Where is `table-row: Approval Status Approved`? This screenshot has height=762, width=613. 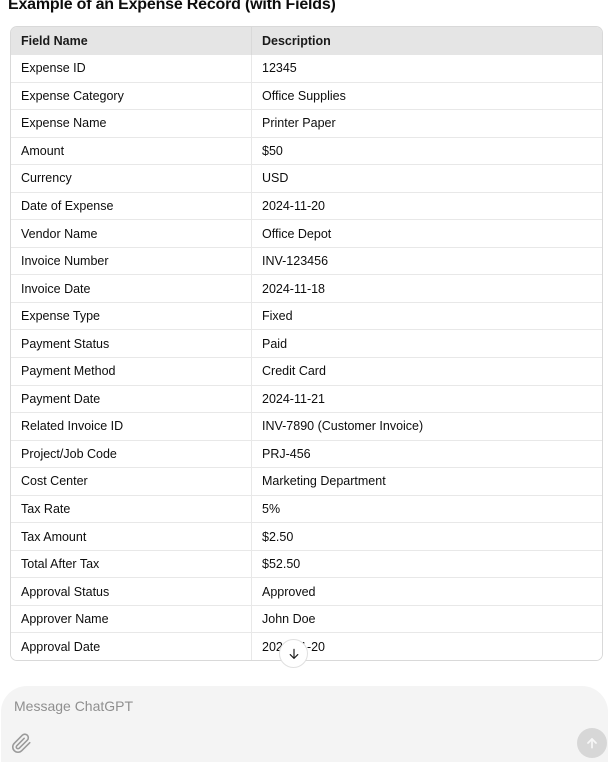 table-row: Approval Status Approved is located at coordinates (306, 591).